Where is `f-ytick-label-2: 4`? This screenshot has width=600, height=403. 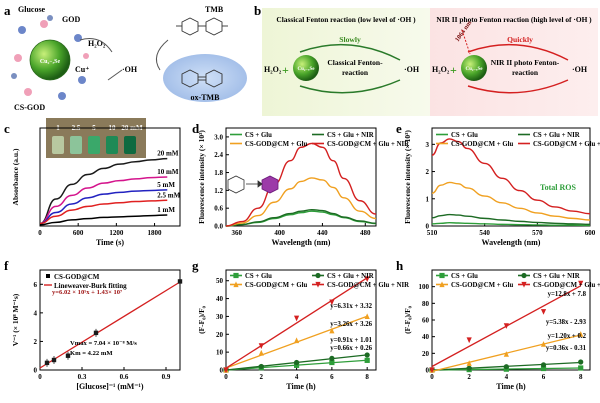
f-ytick-label-2: 4 is located at coordinates (36, 313).